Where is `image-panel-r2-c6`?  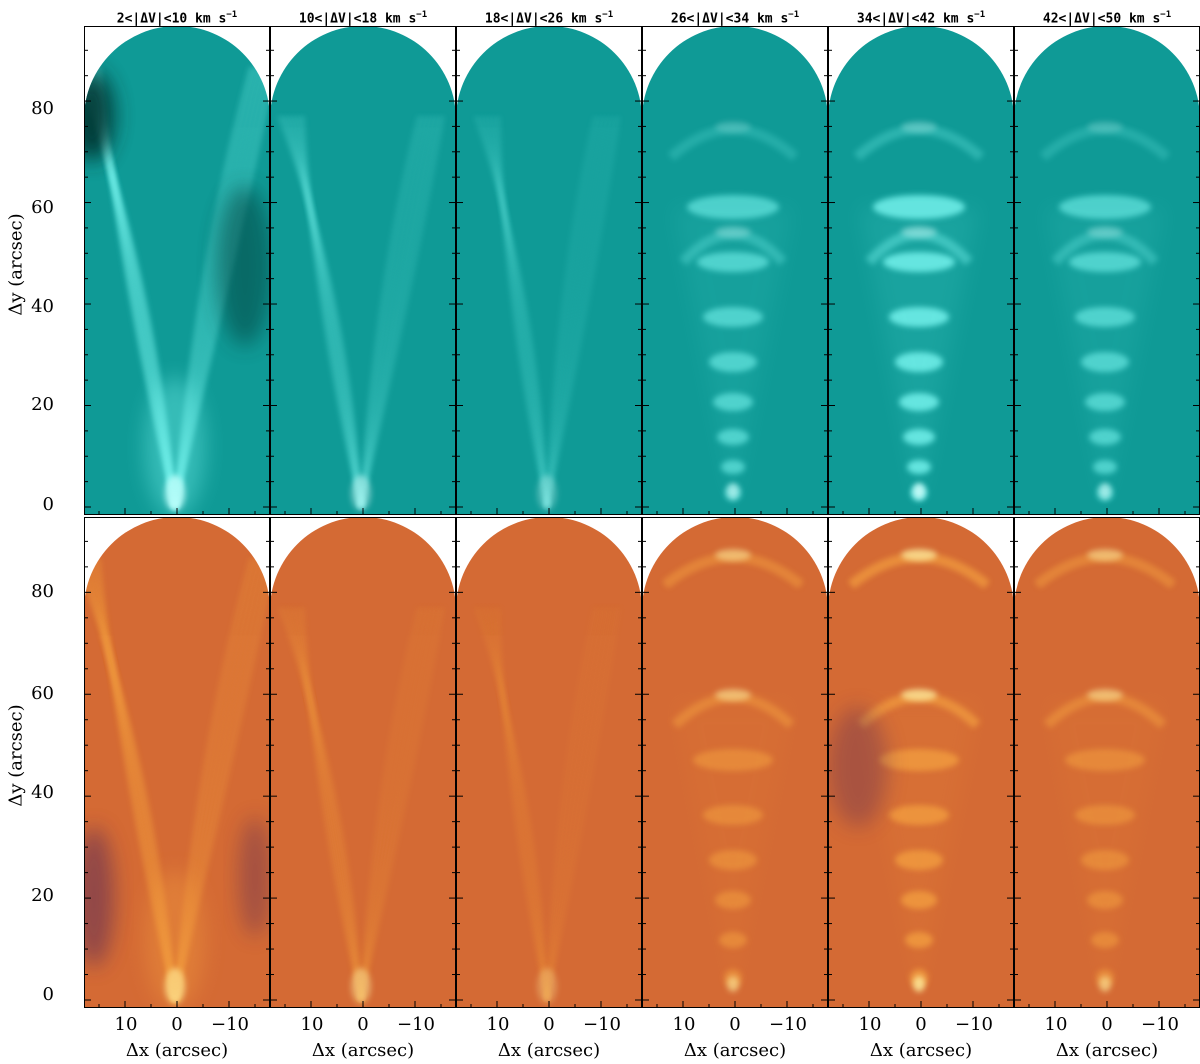 image-panel-r2-c6 is located at coordinates (1107, 762).